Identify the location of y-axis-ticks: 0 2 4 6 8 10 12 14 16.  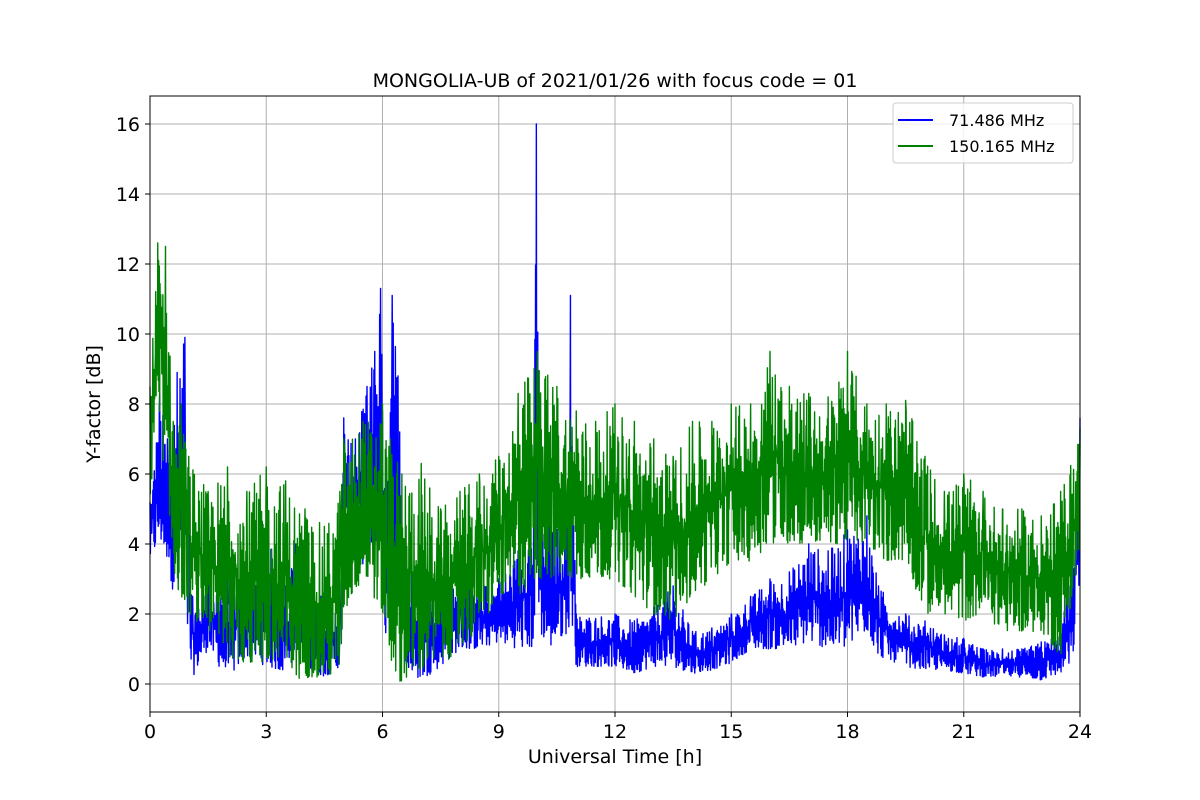
(133, 405).